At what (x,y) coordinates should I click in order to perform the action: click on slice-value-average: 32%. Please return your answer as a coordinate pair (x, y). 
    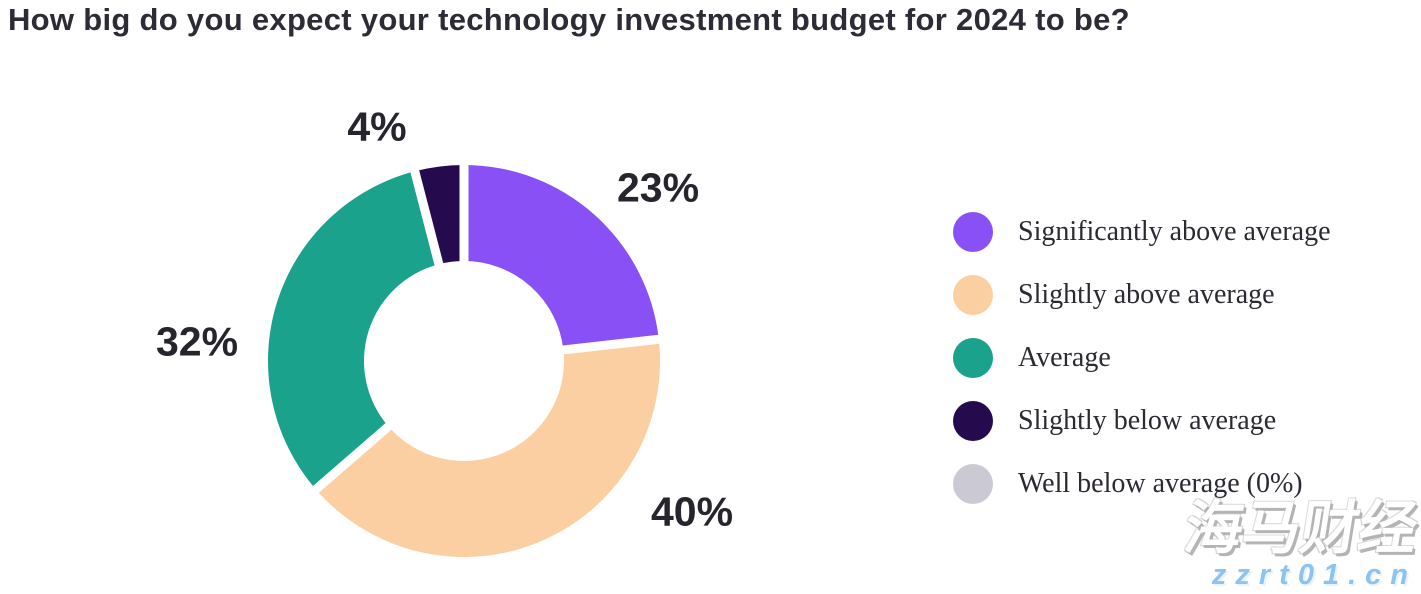
    Looking at the image, I should click on (197, 341).